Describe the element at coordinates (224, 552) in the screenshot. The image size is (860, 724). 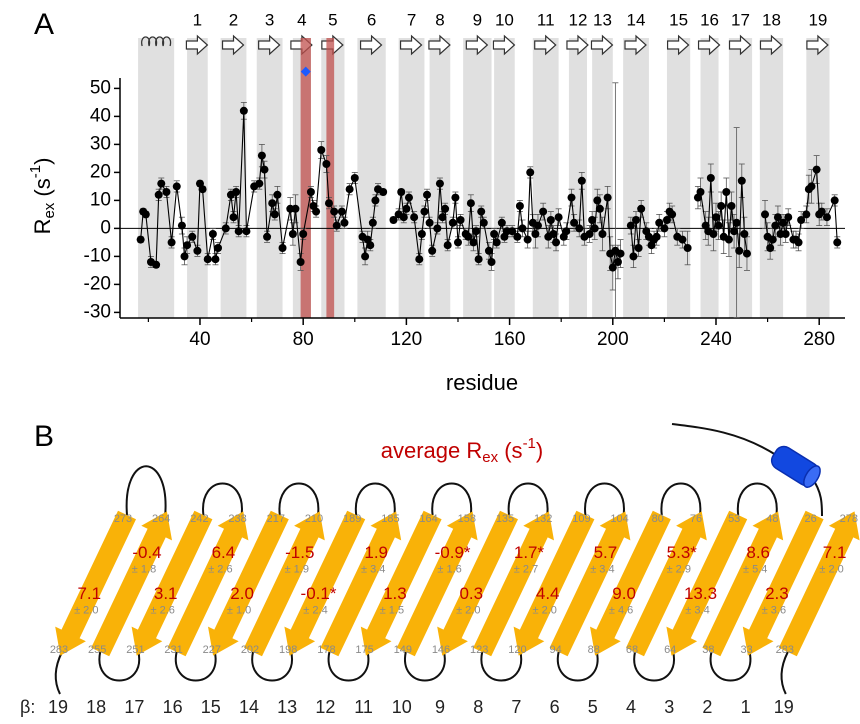
I see `average-rex: 6.4` at that location.